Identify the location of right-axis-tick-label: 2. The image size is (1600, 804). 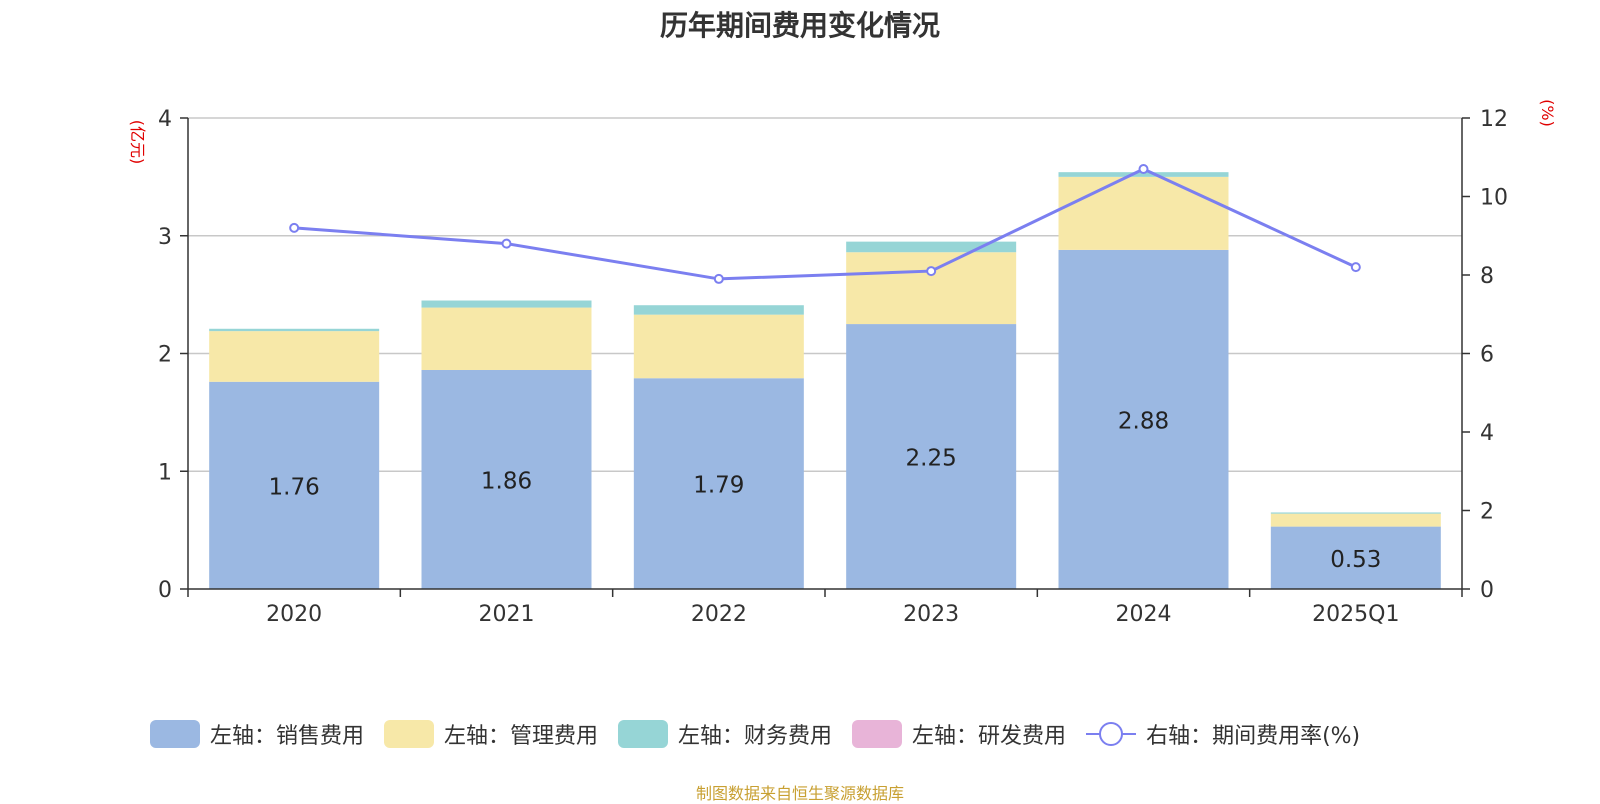
(1487, 512).